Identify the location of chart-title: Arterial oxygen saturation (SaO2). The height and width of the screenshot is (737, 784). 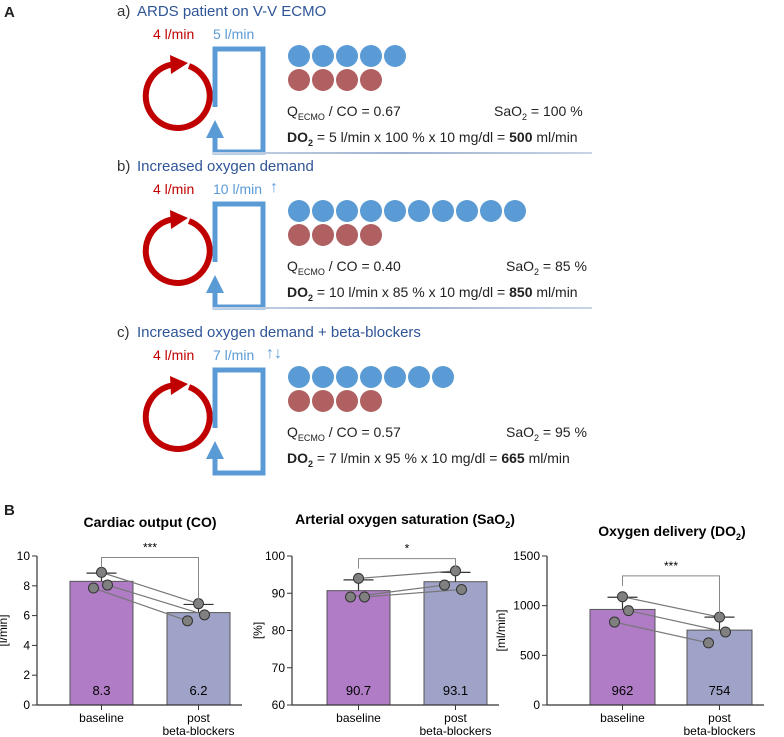
(405, 520).